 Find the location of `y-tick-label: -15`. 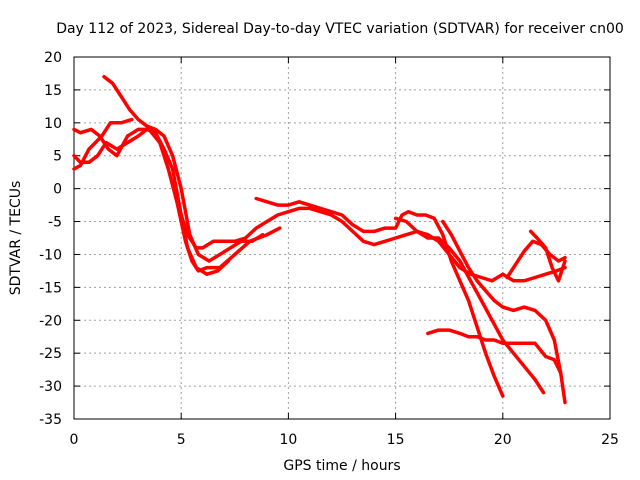

y-tick-label: -15 is located at coordinates (50, 288).